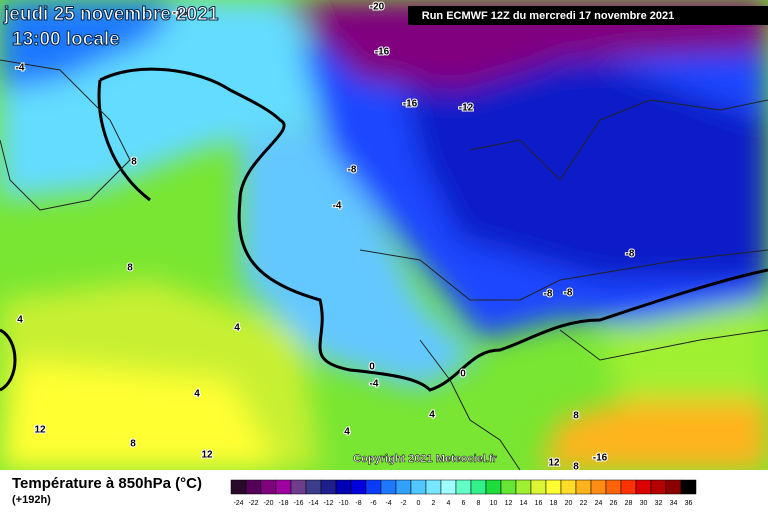 Image resolution: width=768 pixels, height=517 pixels. What do you see at coordinates (253, 503) in the screenshot?
I see `colorbar-label: -22` at bounding box center [253, 503].